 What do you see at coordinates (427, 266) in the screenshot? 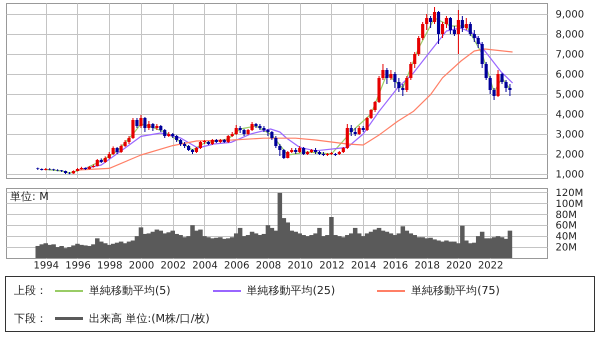
I see `x-tick-label: 2018` at bounding box center [427, 266].